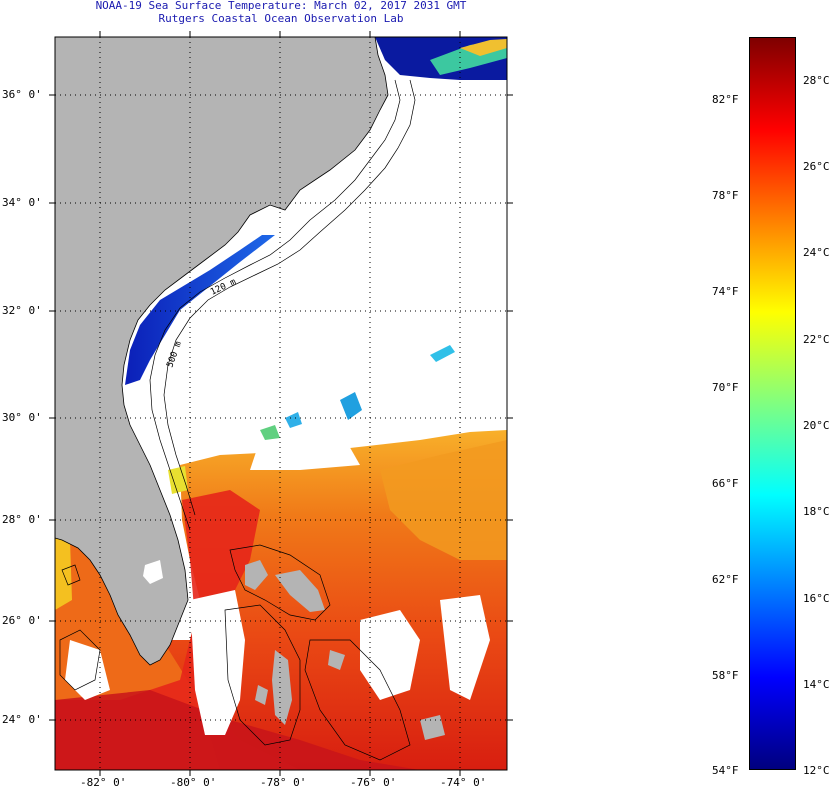 The width and height of the screenshot is (832, 793). Describe the element at coordinates (725, 195) in the screenshot. I see `colorbar-label-78f: 78°F` at that location.